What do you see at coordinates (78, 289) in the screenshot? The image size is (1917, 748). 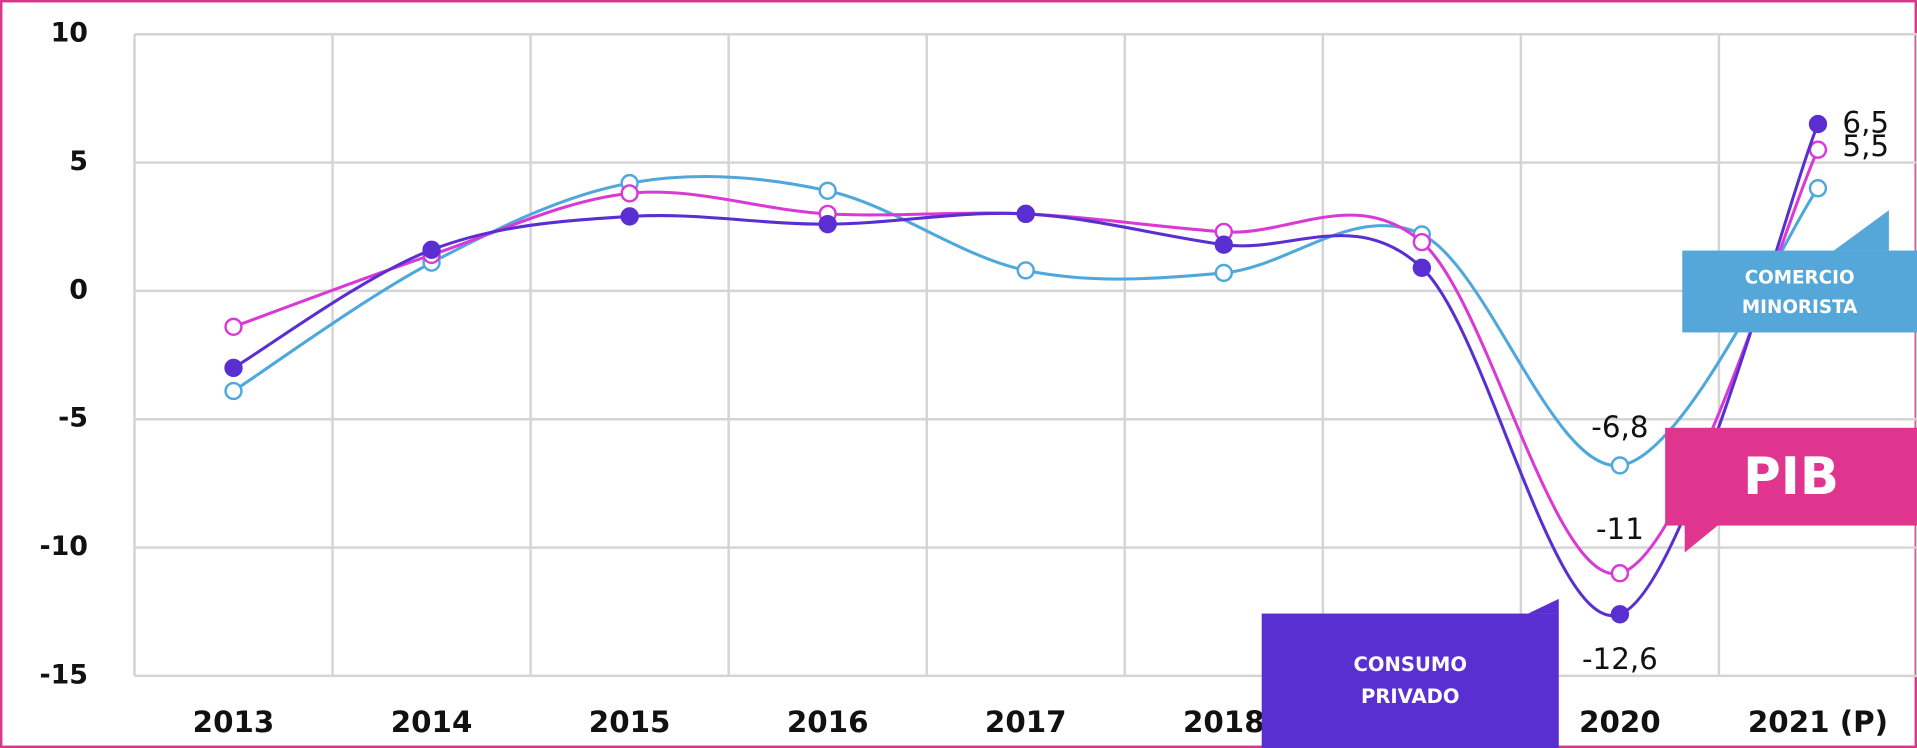 I see `y-tick-label: 0` at bounding box center [78, 289].